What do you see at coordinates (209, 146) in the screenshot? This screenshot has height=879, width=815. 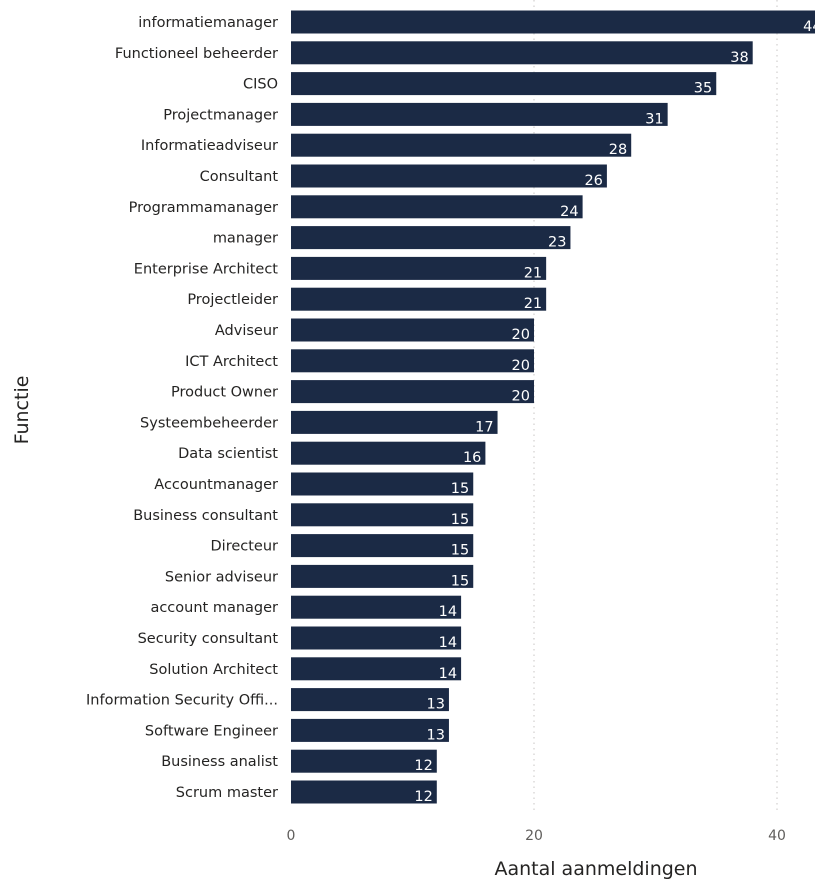 I see `category-label: Informatieadviseur` at bounding box center [209, 146].